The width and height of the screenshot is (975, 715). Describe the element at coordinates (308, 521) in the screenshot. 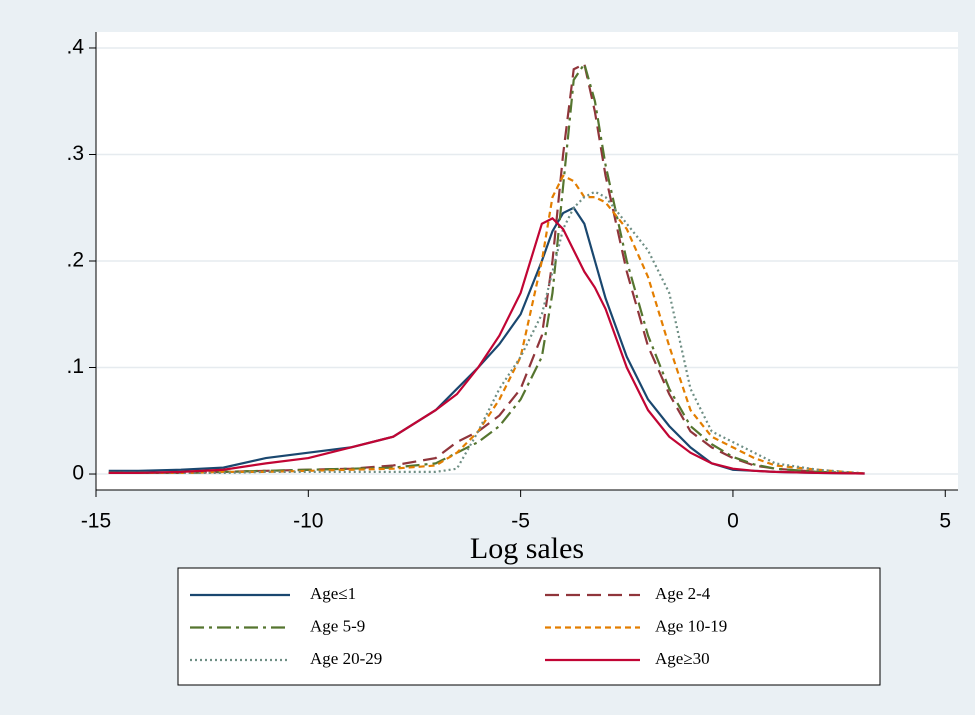

I see `x-tick-label: -10` at that location.